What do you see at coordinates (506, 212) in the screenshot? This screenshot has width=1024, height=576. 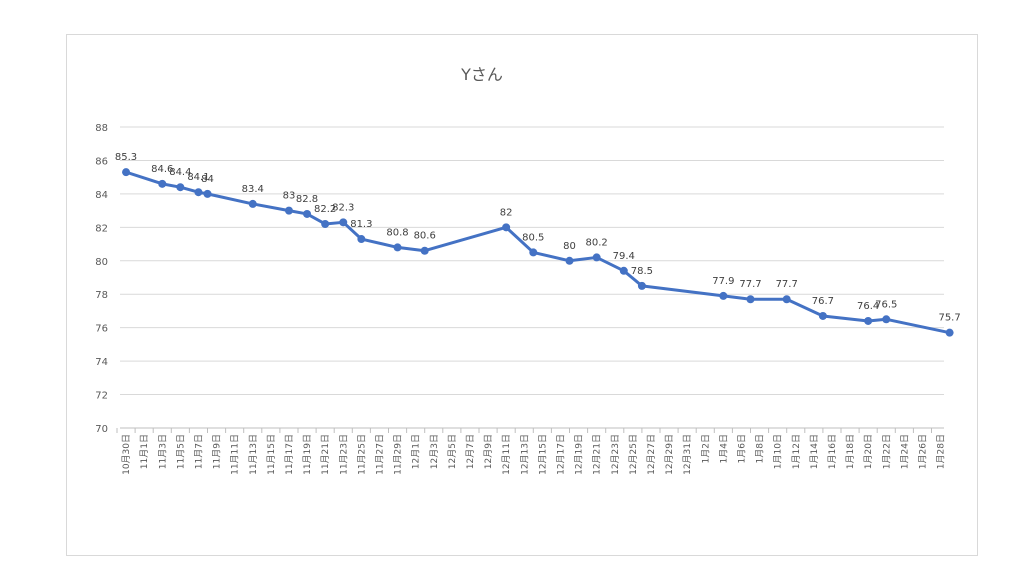 I see `data-label: 82` at bounding box center [506, 212].